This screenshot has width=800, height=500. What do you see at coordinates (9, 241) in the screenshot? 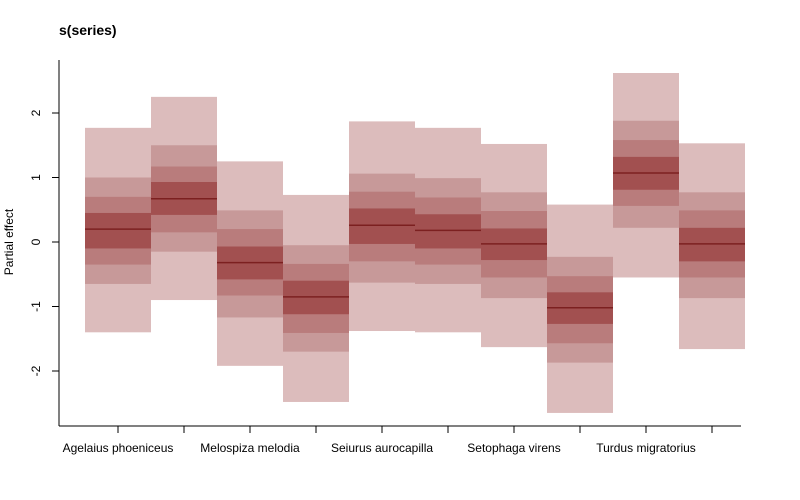
I see `y-axis-label: Partial effect` at bounding box center [9, 241].